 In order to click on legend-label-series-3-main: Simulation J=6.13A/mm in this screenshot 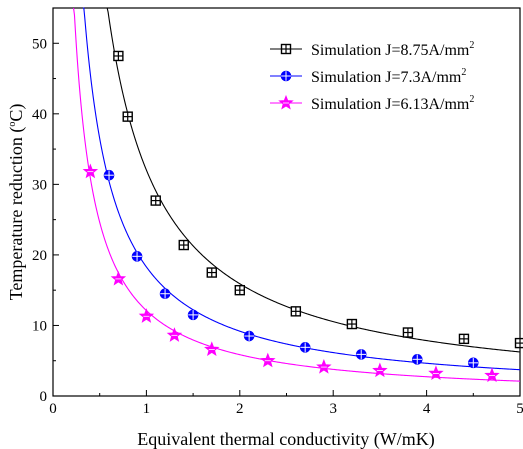, I will do `click(390, 104)`.